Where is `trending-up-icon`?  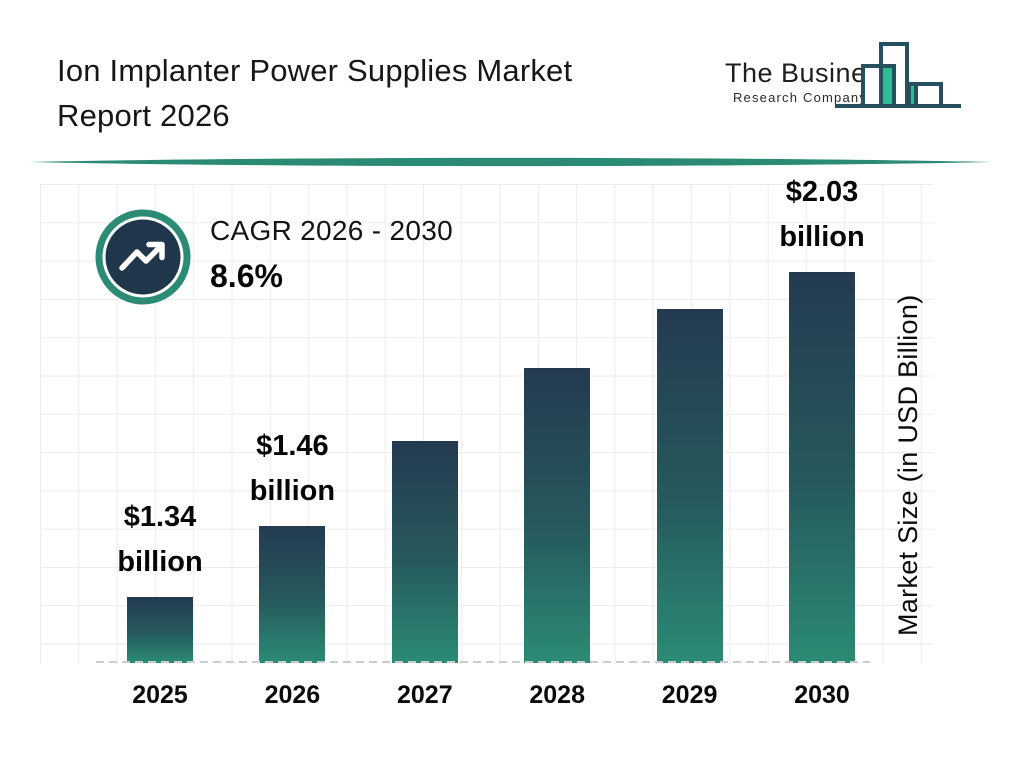 trending-up-icon is located at coordinates (142, 256).